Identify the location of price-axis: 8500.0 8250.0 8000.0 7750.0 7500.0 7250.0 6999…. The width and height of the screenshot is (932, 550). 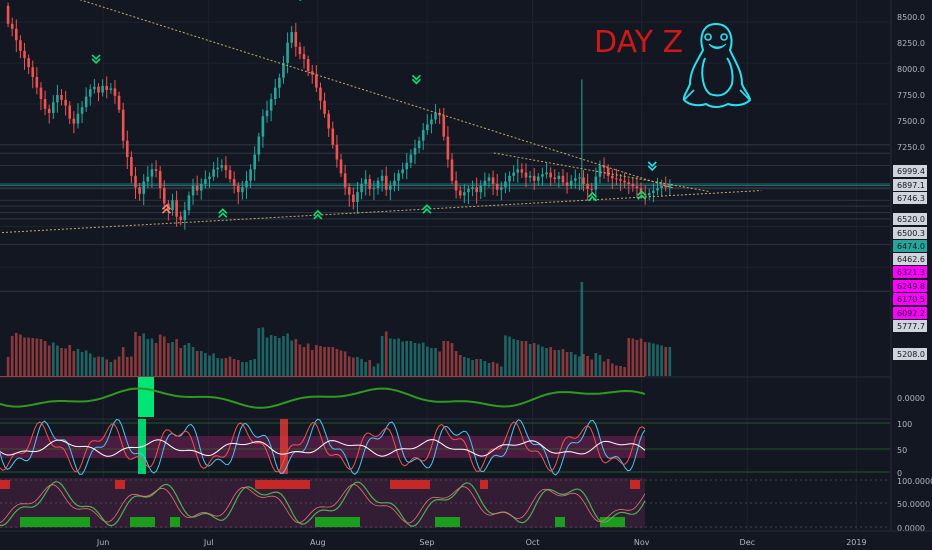
(911, 275).